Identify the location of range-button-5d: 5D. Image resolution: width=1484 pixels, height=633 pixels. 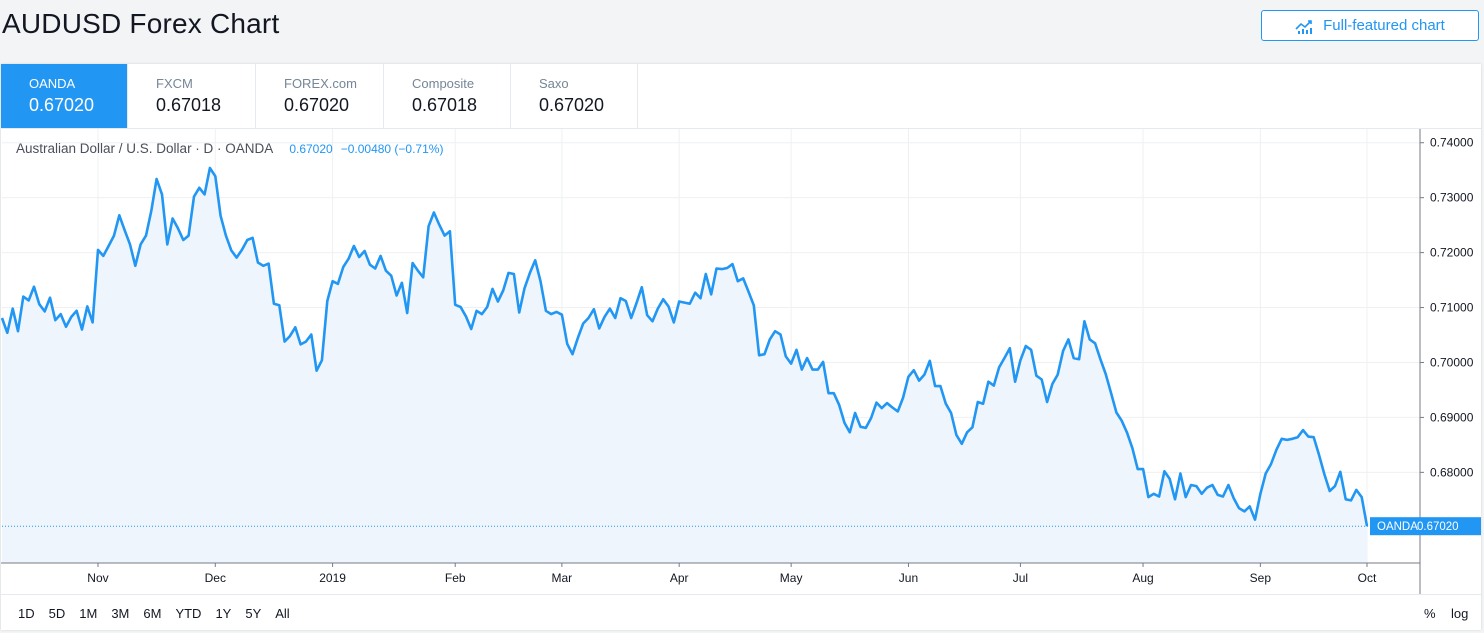
(57, 613).